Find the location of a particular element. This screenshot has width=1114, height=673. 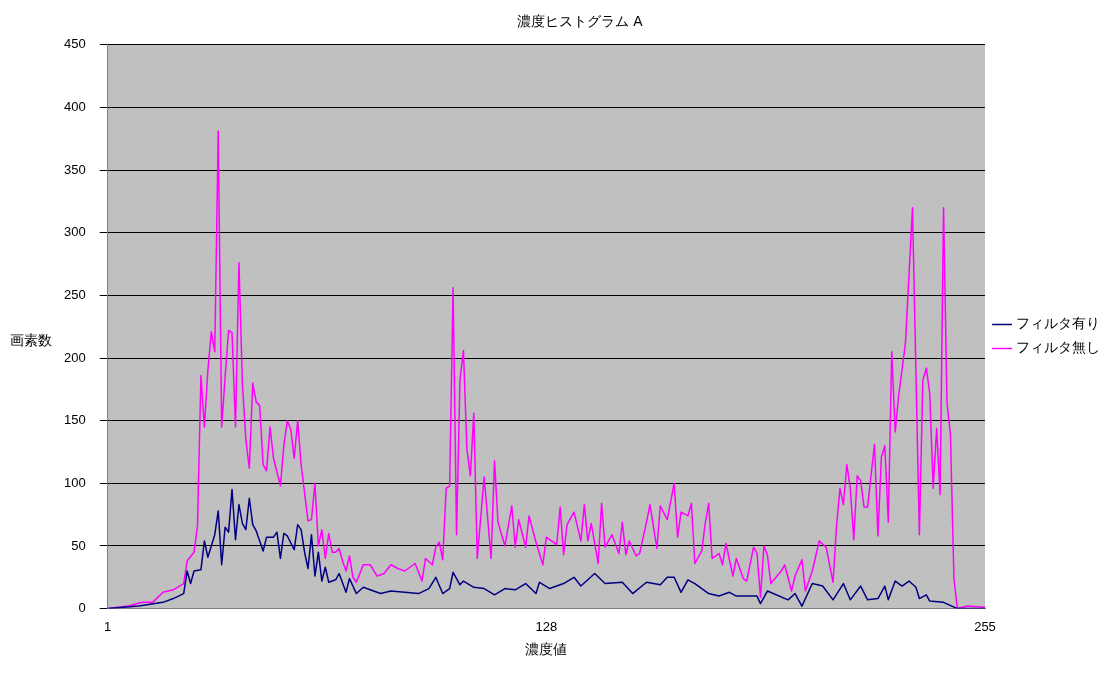

y-tick-label: 400 is located at coordinates (74, 107).